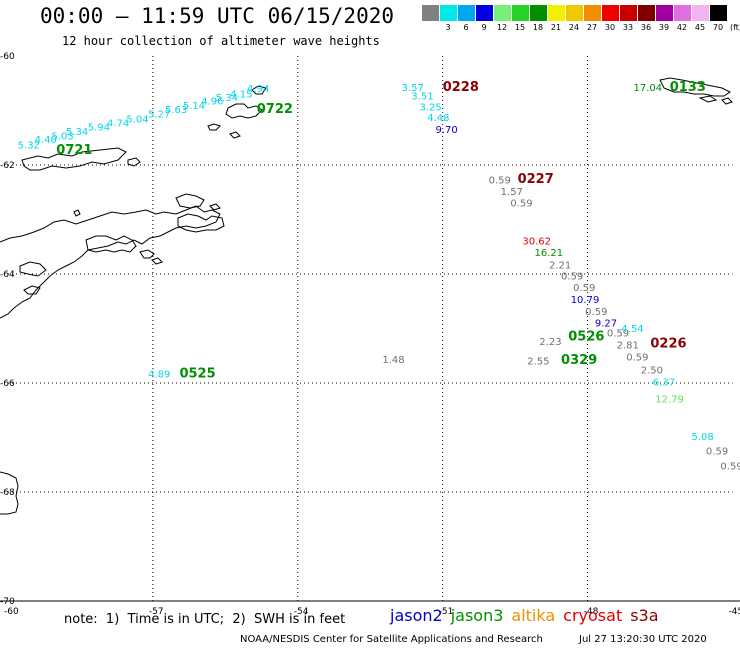 The width and height of the screenshot is (740, 650). I want to click on wave-height-value: 2.50, so click(652, 371).